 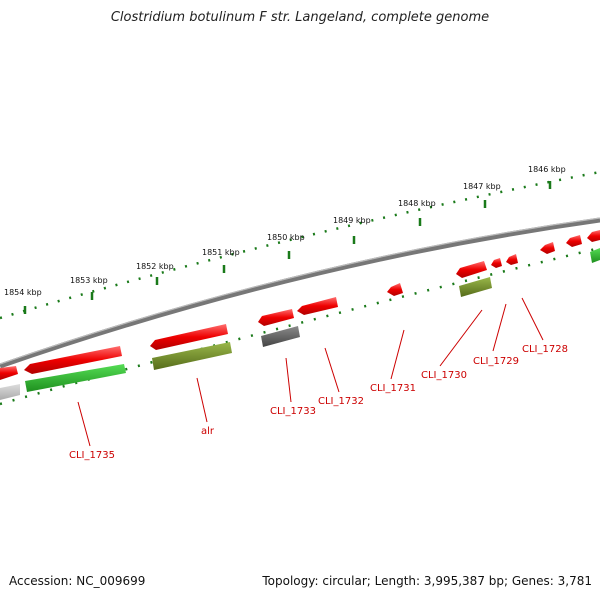 What do you see at coordinates (280, 336) in the screenshot?
I see `gene-grey-cli1733` at bounding box center [280, 336].